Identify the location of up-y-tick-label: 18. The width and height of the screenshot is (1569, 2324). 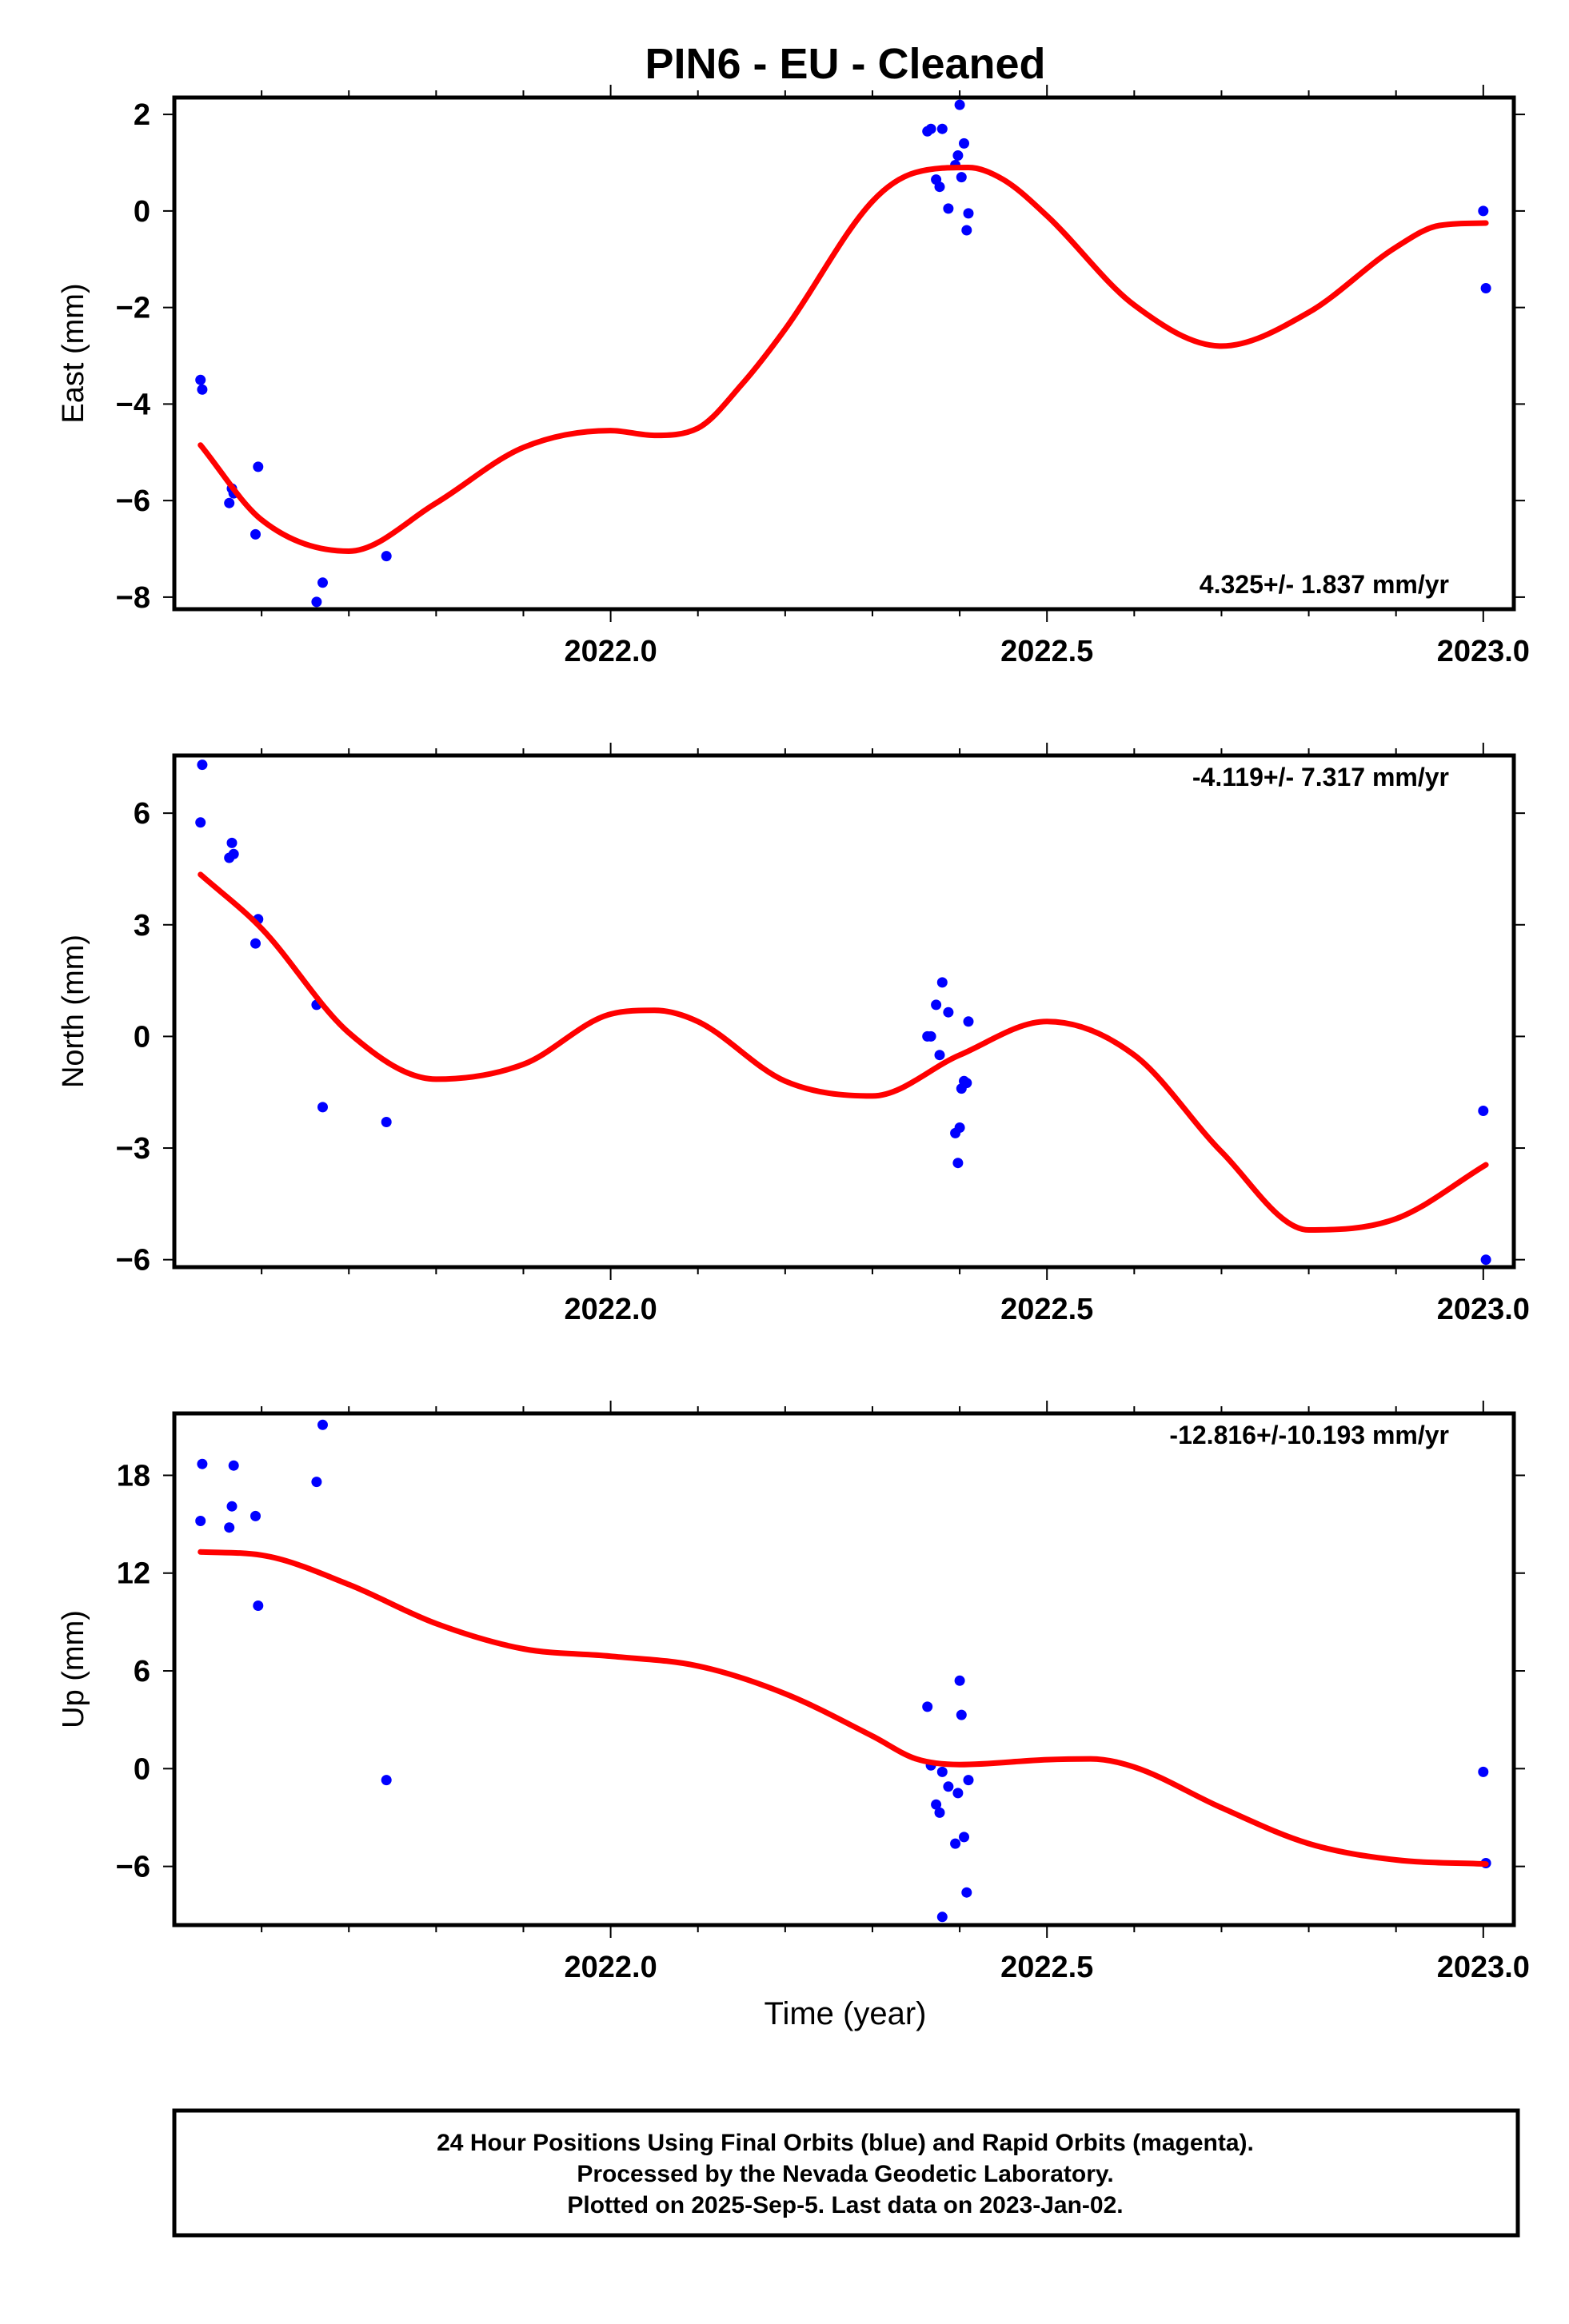
(133, 1476).